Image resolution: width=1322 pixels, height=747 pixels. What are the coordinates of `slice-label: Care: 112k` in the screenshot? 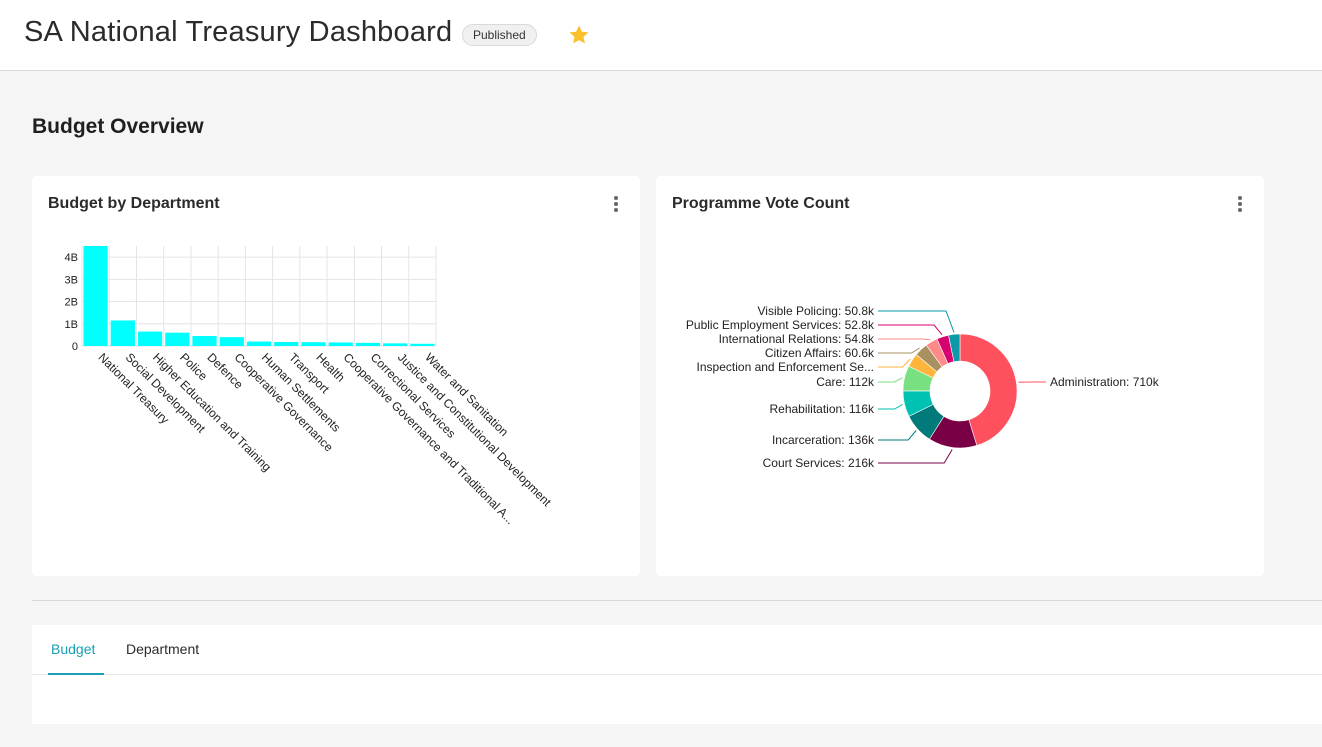 It's located at (845, 382).